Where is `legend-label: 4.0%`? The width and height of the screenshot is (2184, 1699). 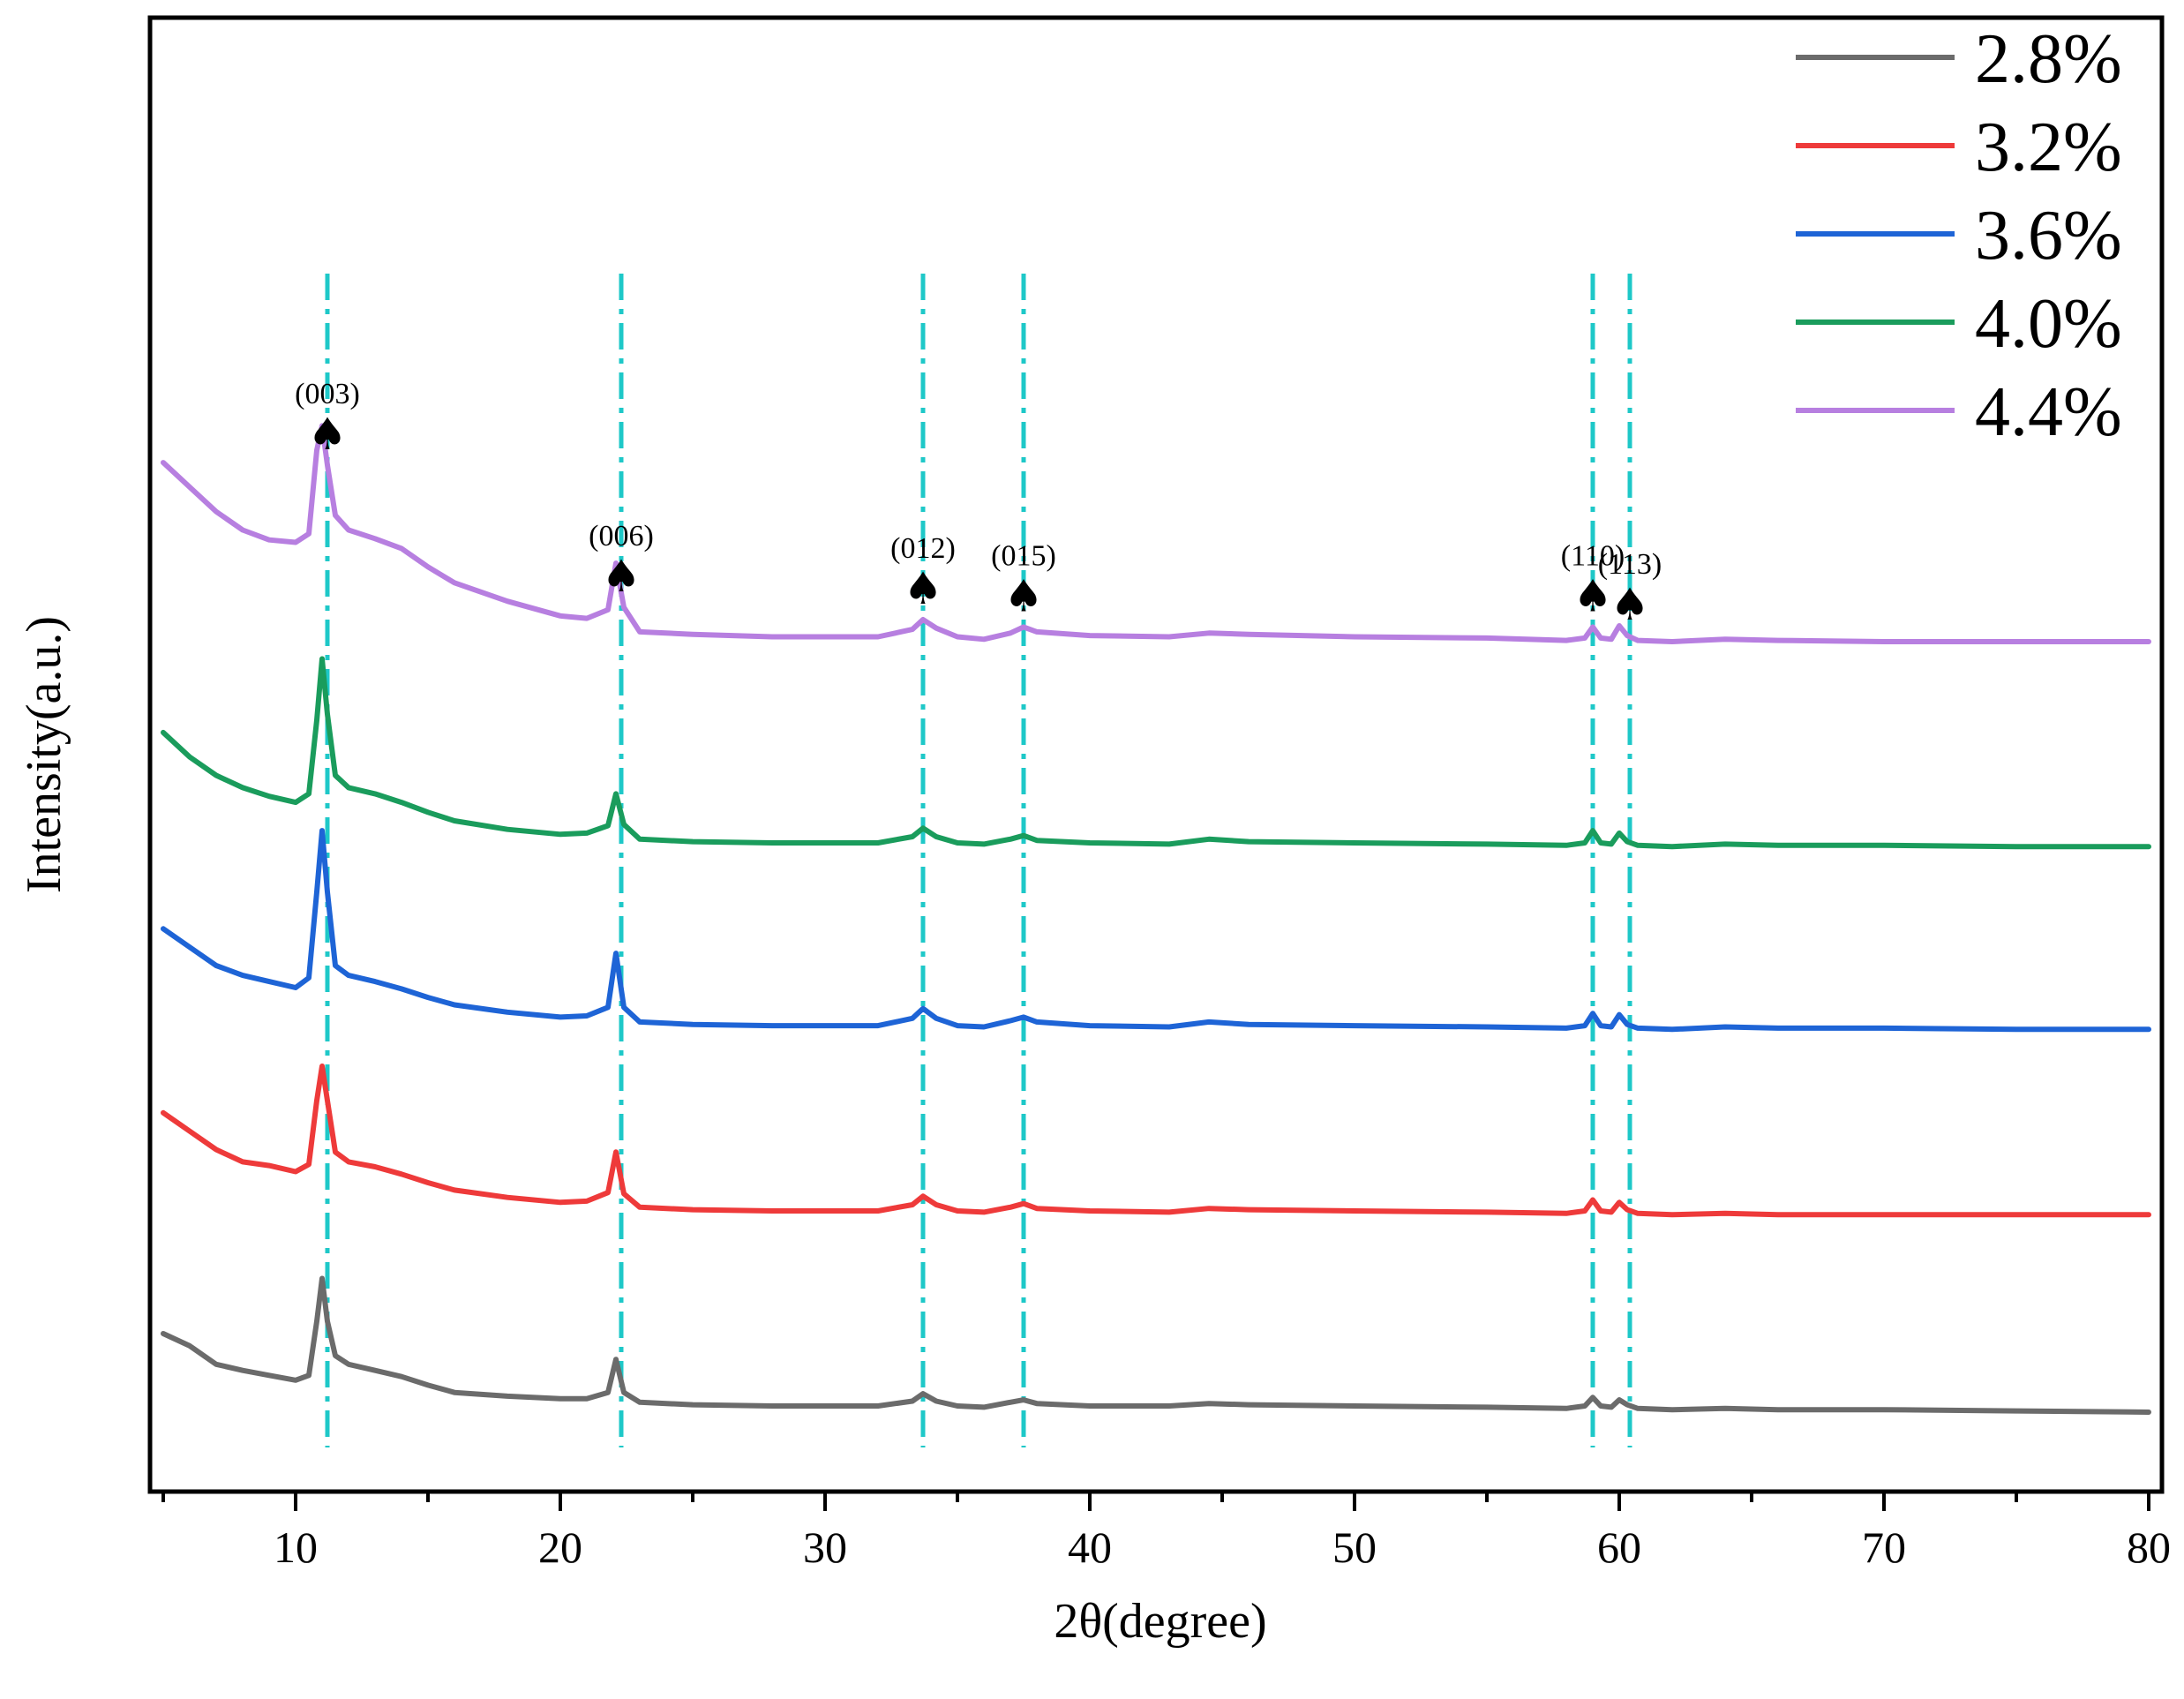 legend-label: 4.0% is located at coordinates (2048, 324).